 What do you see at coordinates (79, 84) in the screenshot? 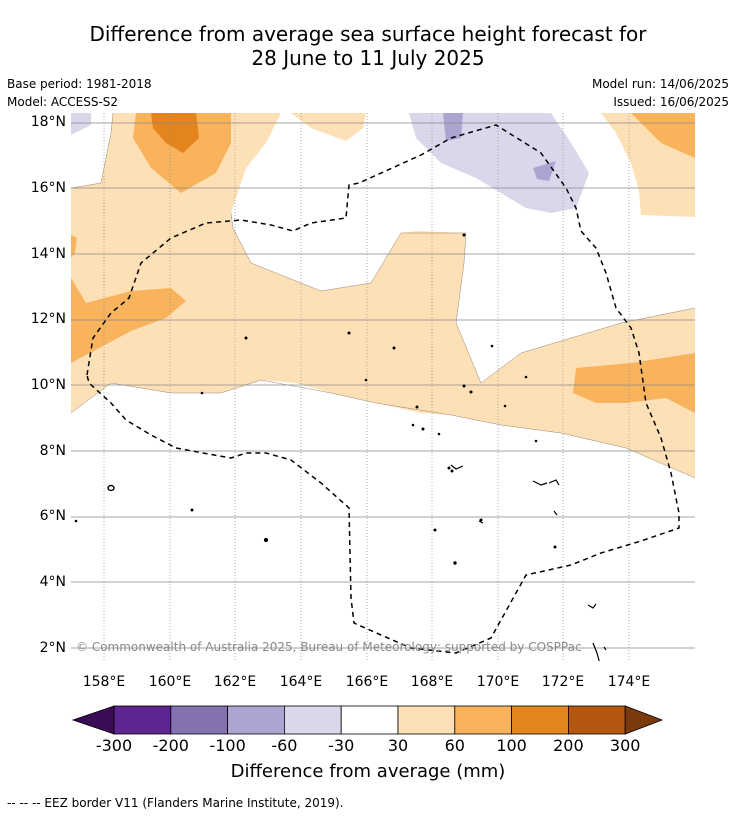
I see `base-period: Base period: 1981-2018` at bounding box center [79, 84].